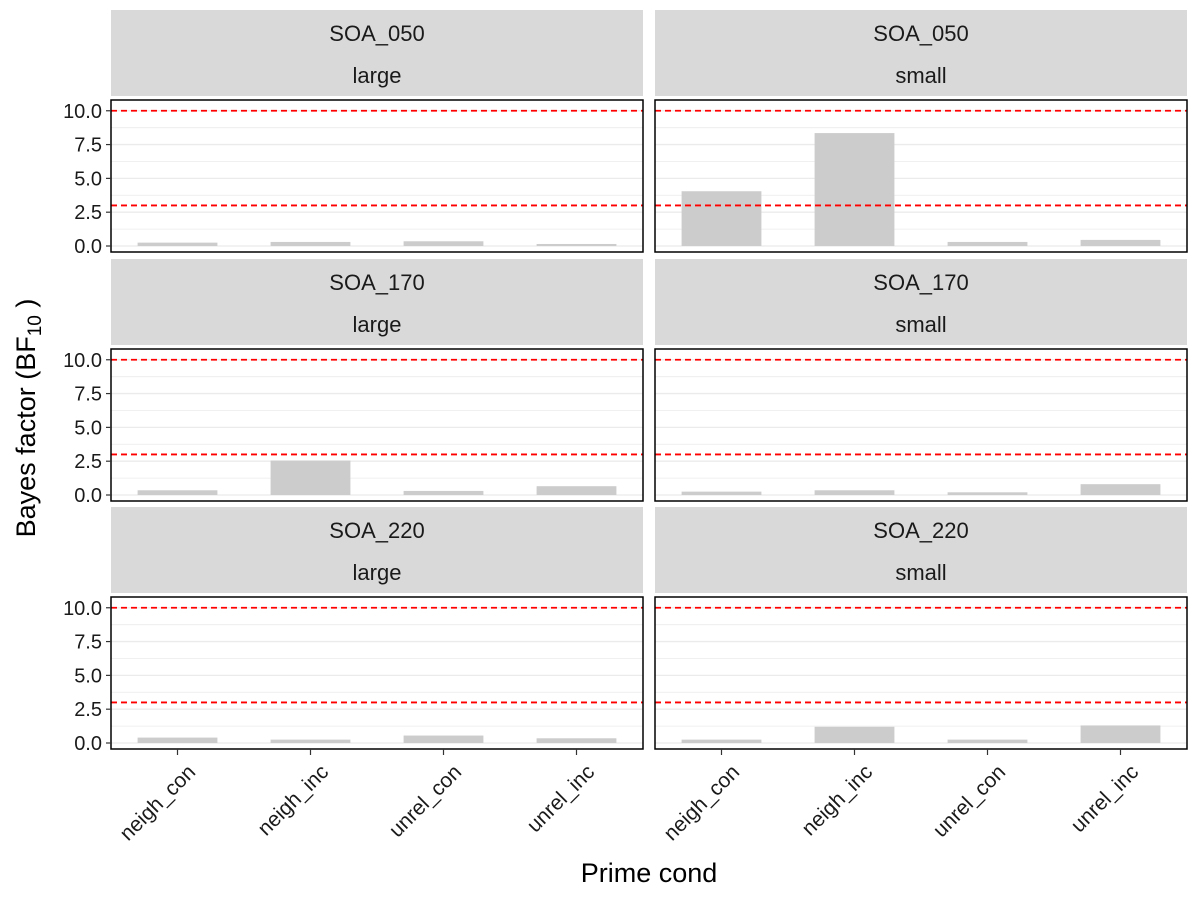 This screenshot has height=905, width=1200. What do you see at coordinates (649, 873) in the screenshot?
I see `x-axis-title: Prime cond` at bounding box center [649, 873].